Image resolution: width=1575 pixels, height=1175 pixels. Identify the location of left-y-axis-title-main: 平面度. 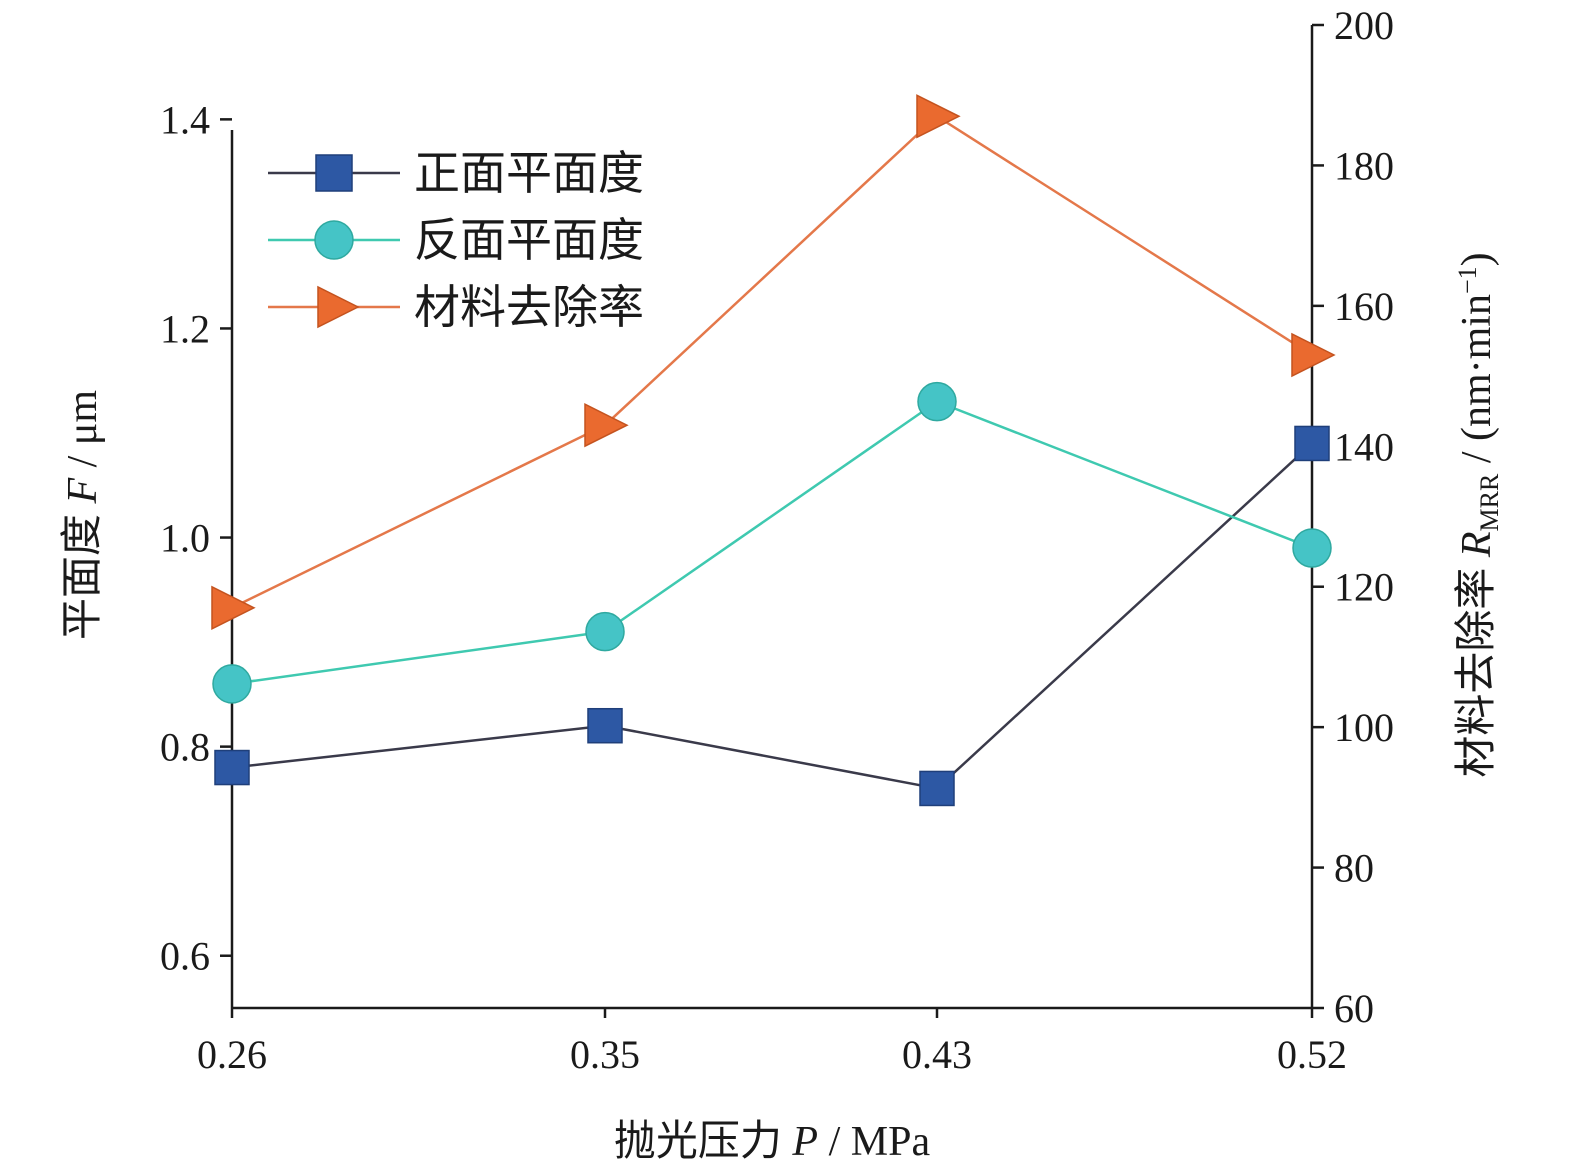
(83, 572).